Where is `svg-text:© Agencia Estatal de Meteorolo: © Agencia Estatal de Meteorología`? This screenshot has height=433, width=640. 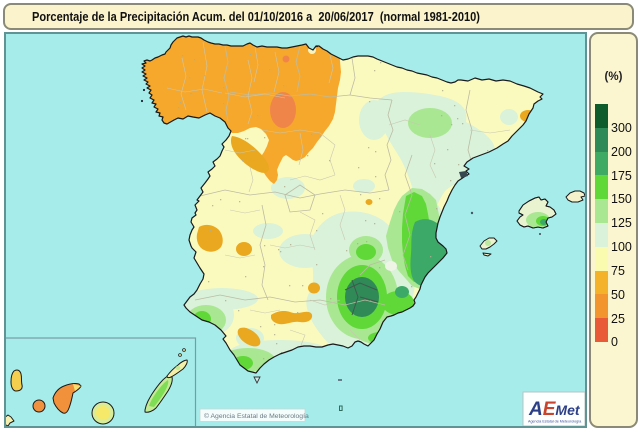 svg-text:© Agencia Estatal de Meteorolo: © Agencia Estatal de Meteorología is located at coordinates (256, 416).